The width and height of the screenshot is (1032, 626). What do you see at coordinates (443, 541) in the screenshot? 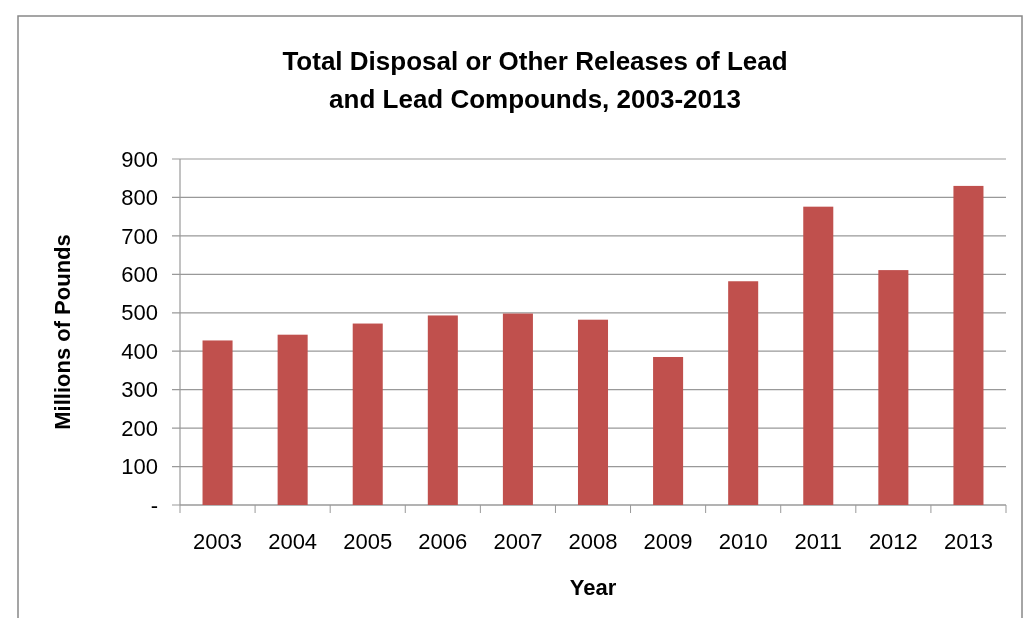
I see `x-tick-label: 2006` at bounding box center [443, 541].